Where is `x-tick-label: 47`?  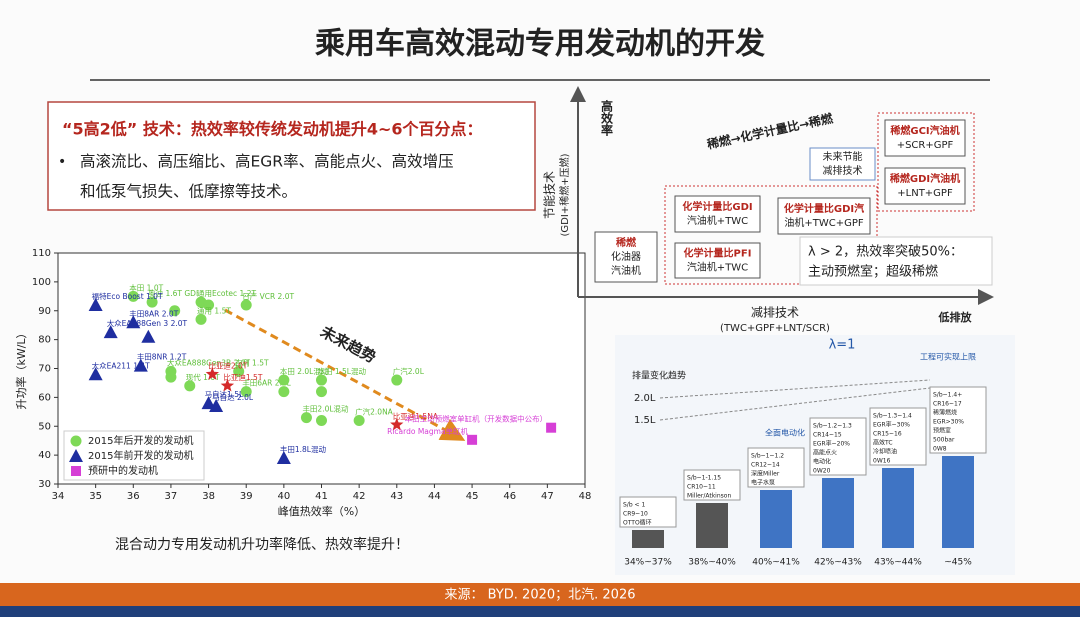 x-tick-label: 47 is located at coordinates (547, 496).